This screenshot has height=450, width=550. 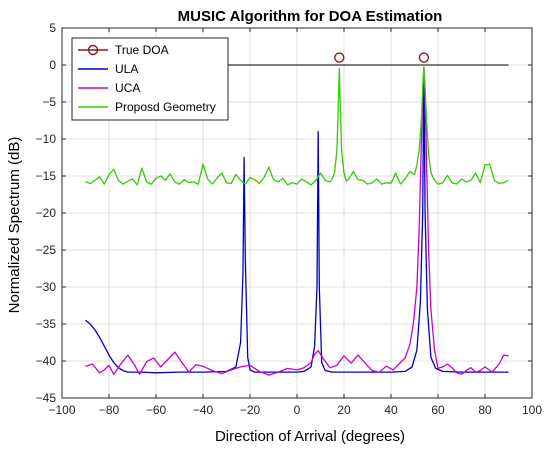 What do you see at coordinates (46, 398) in the screenshot?
I see `y-tick-label: −45` at bounding box center [46, 398].